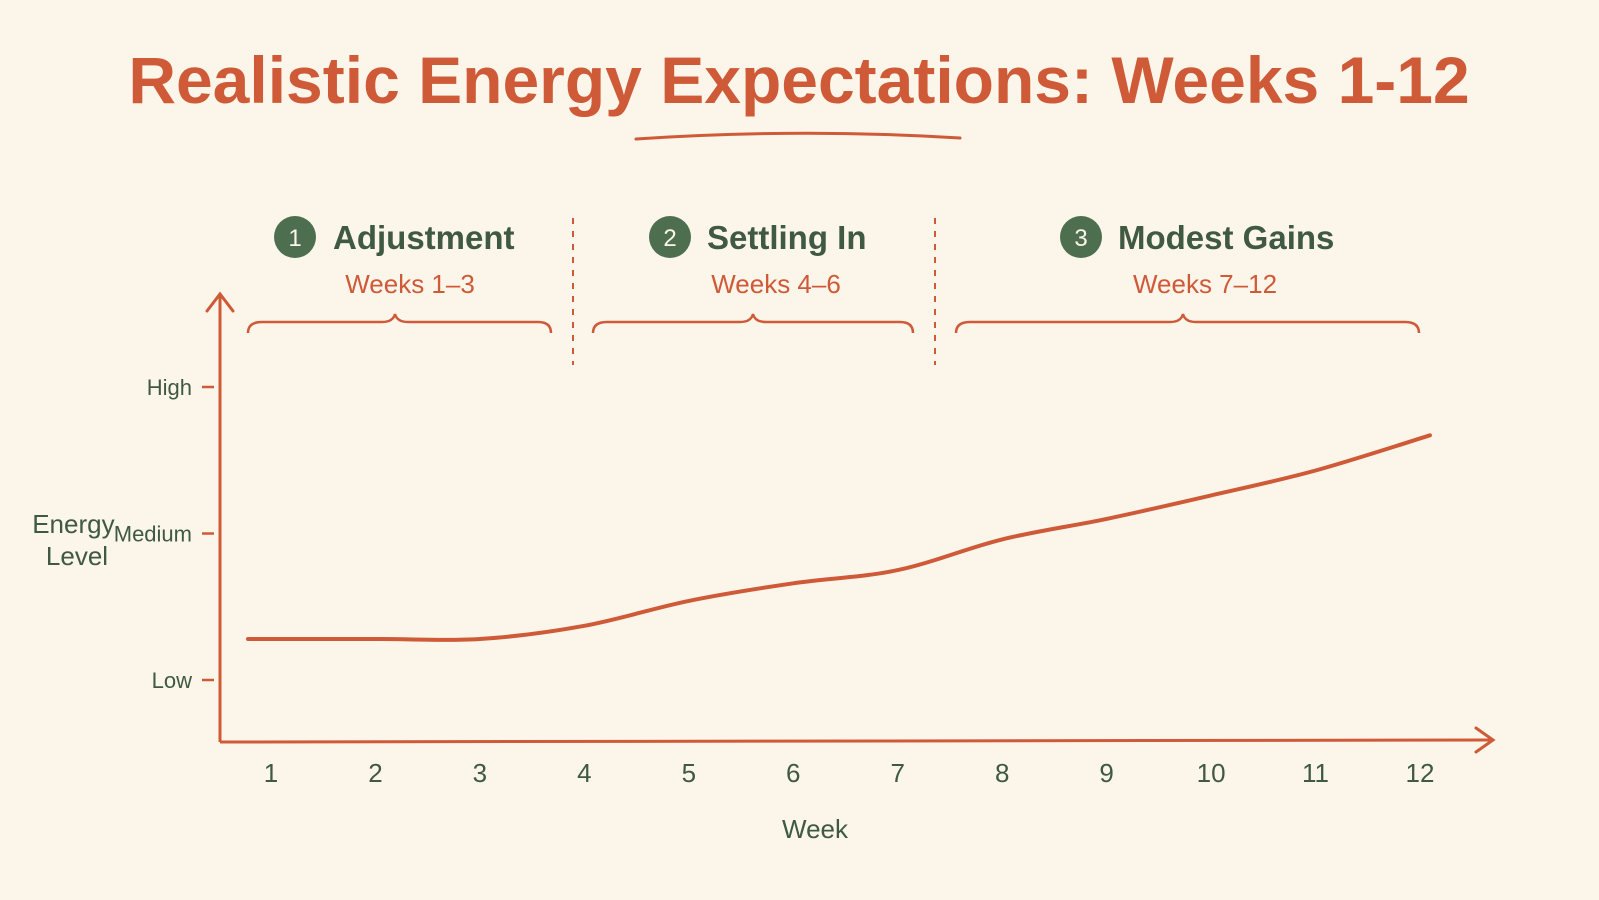  What do you see at coordinates (758, 257) in the screenshot?
I see `phase-header-2: 2 Settling In Weeks 4–6` at bounding box center [758, 257].